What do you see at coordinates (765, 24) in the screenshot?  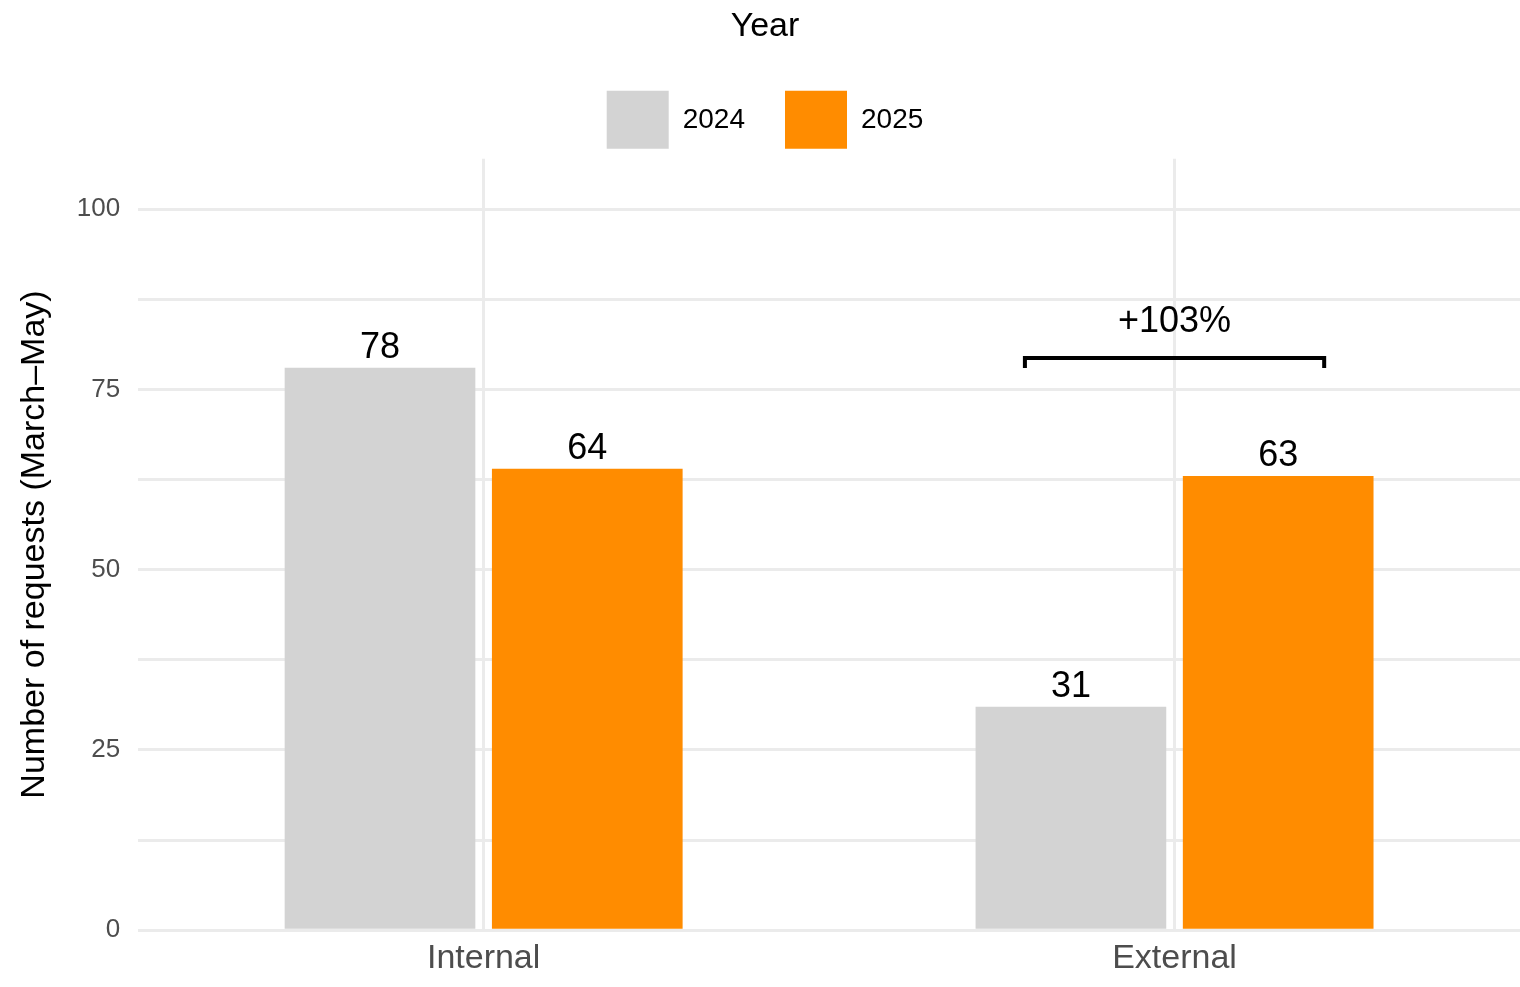 I see `legend-title: Year` at bounding box center [765, 24].